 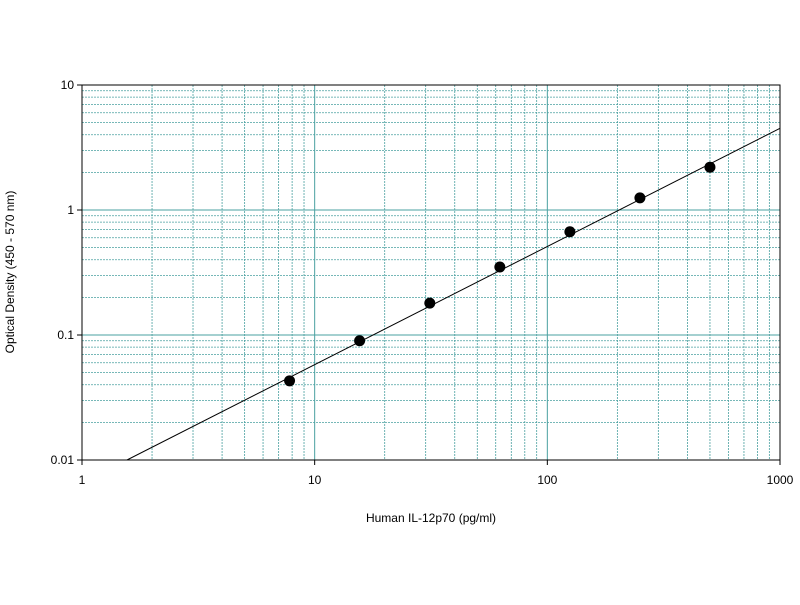 What do you see at coordinates (10, 272) in the screenshot?
I see `y-axis-label: Optical Density (450 - 570 nm)` at bounding box center [10, 272].